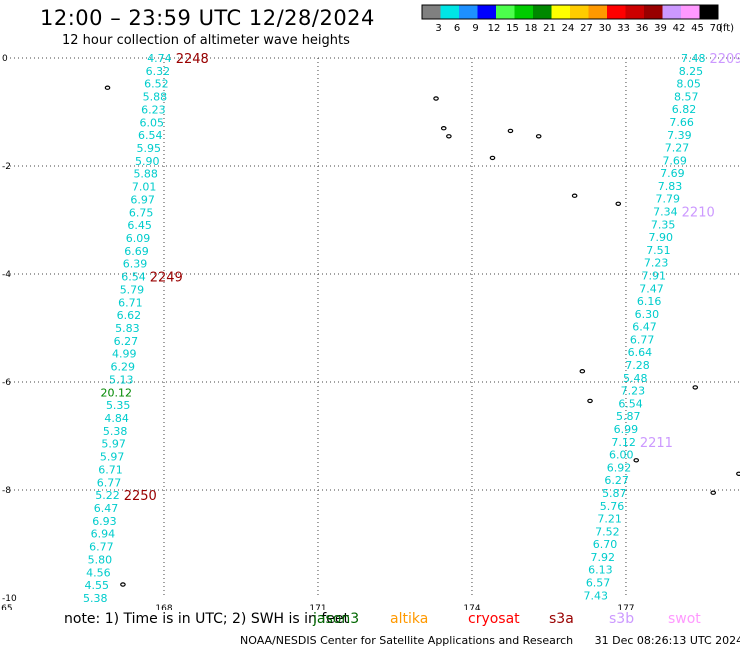  What do you see at coordinates (605, 544) in the screenshot?
I see `wave-height-label: 6.70` at bounding box center [605, 544].